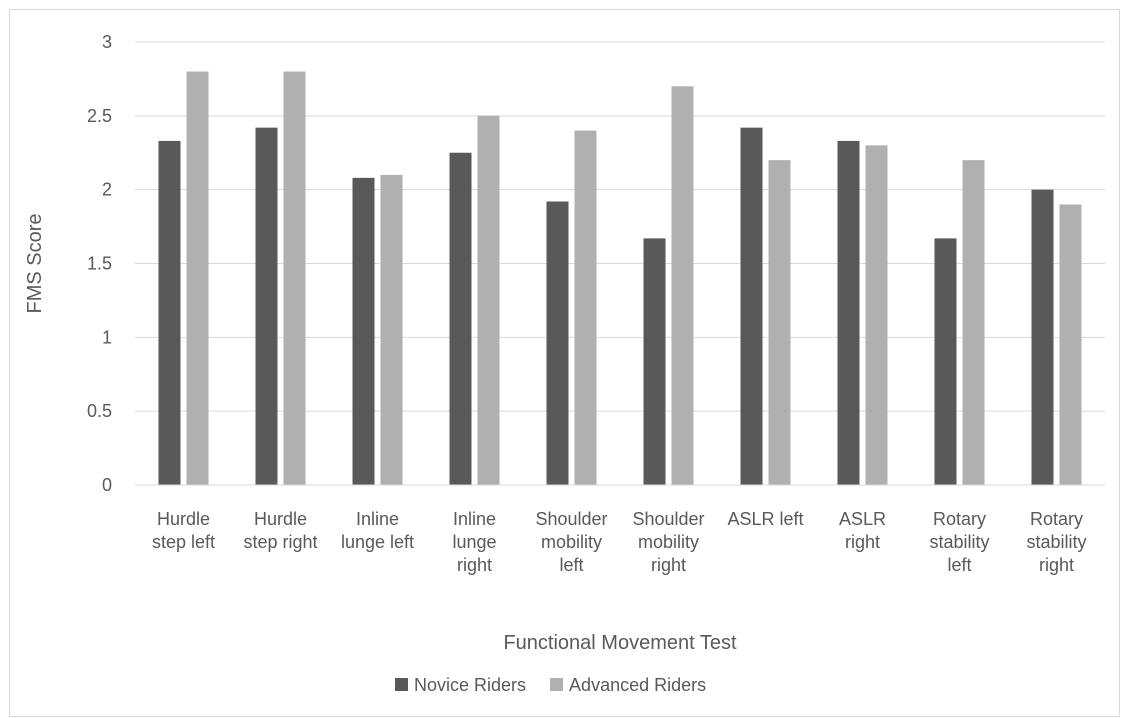  What do you see at coordinates (474, 542) in the screenshot?
I see `x-tick-label: Inline lunge right` at bounding box center [474, 542].